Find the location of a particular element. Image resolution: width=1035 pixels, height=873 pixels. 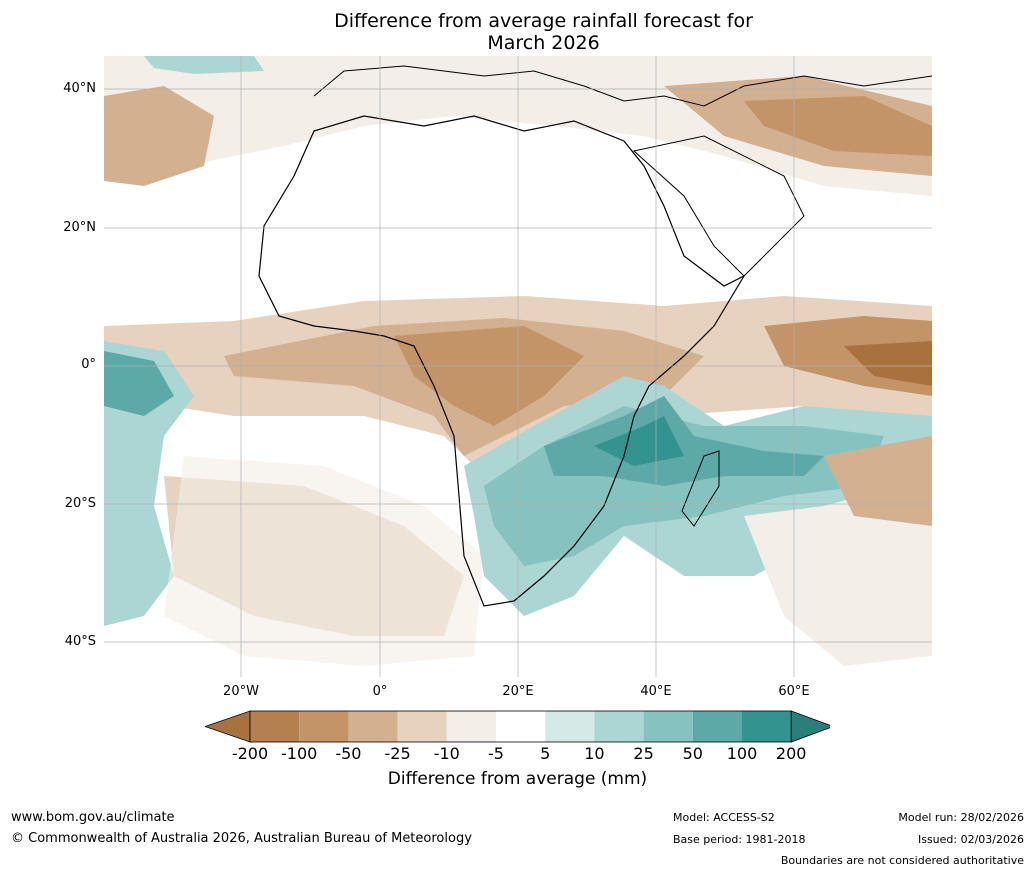

footer-issued: Issued: 02/03/2026 is located at coordinates (970, 839).